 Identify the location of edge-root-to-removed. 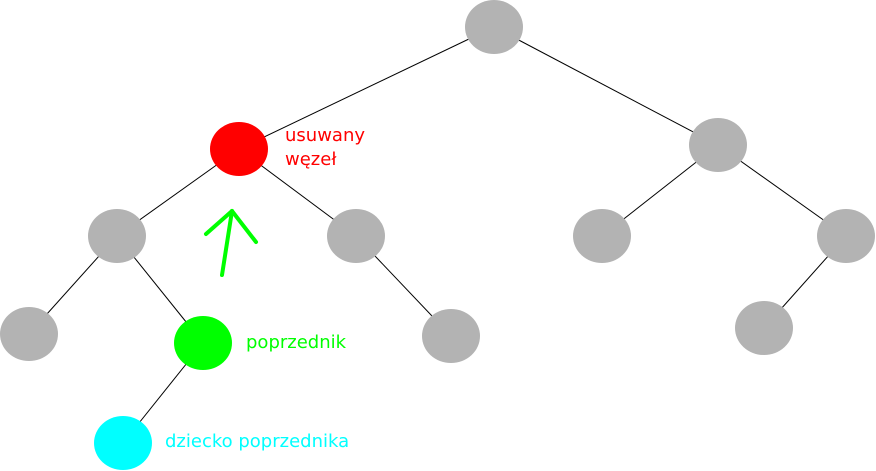
(366, 88).